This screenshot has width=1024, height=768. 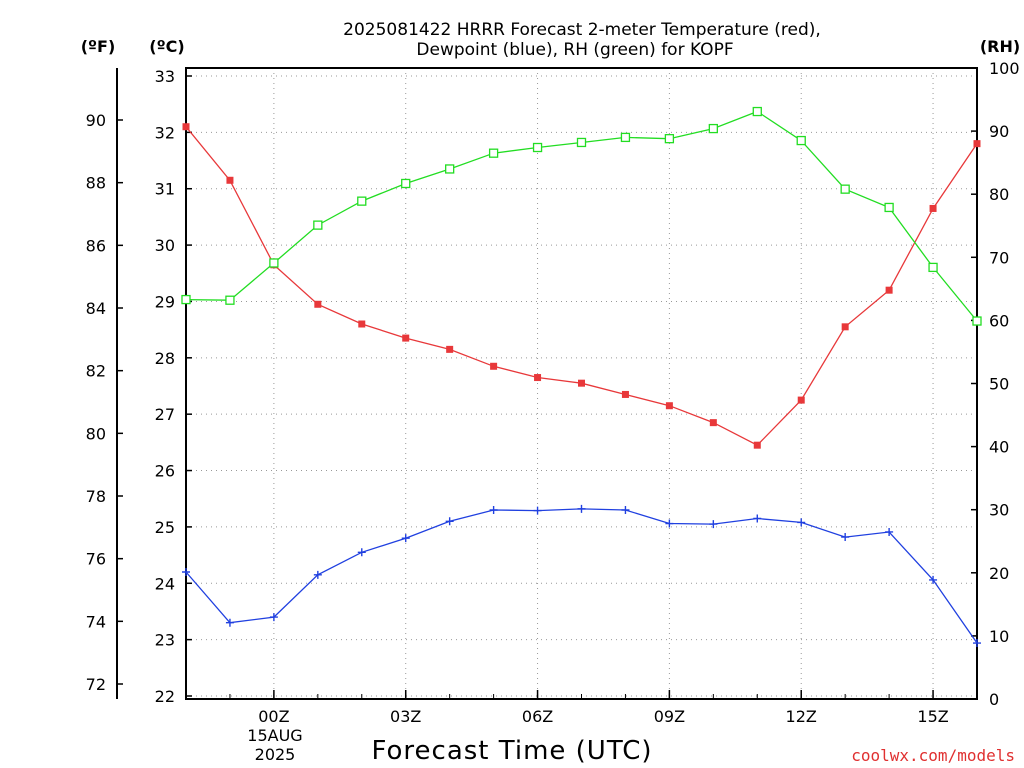 What do you see at coordinates (165, 471) in the screenshot?
I see `celsius-tick-label: 26` at bounding box center [165, 471].